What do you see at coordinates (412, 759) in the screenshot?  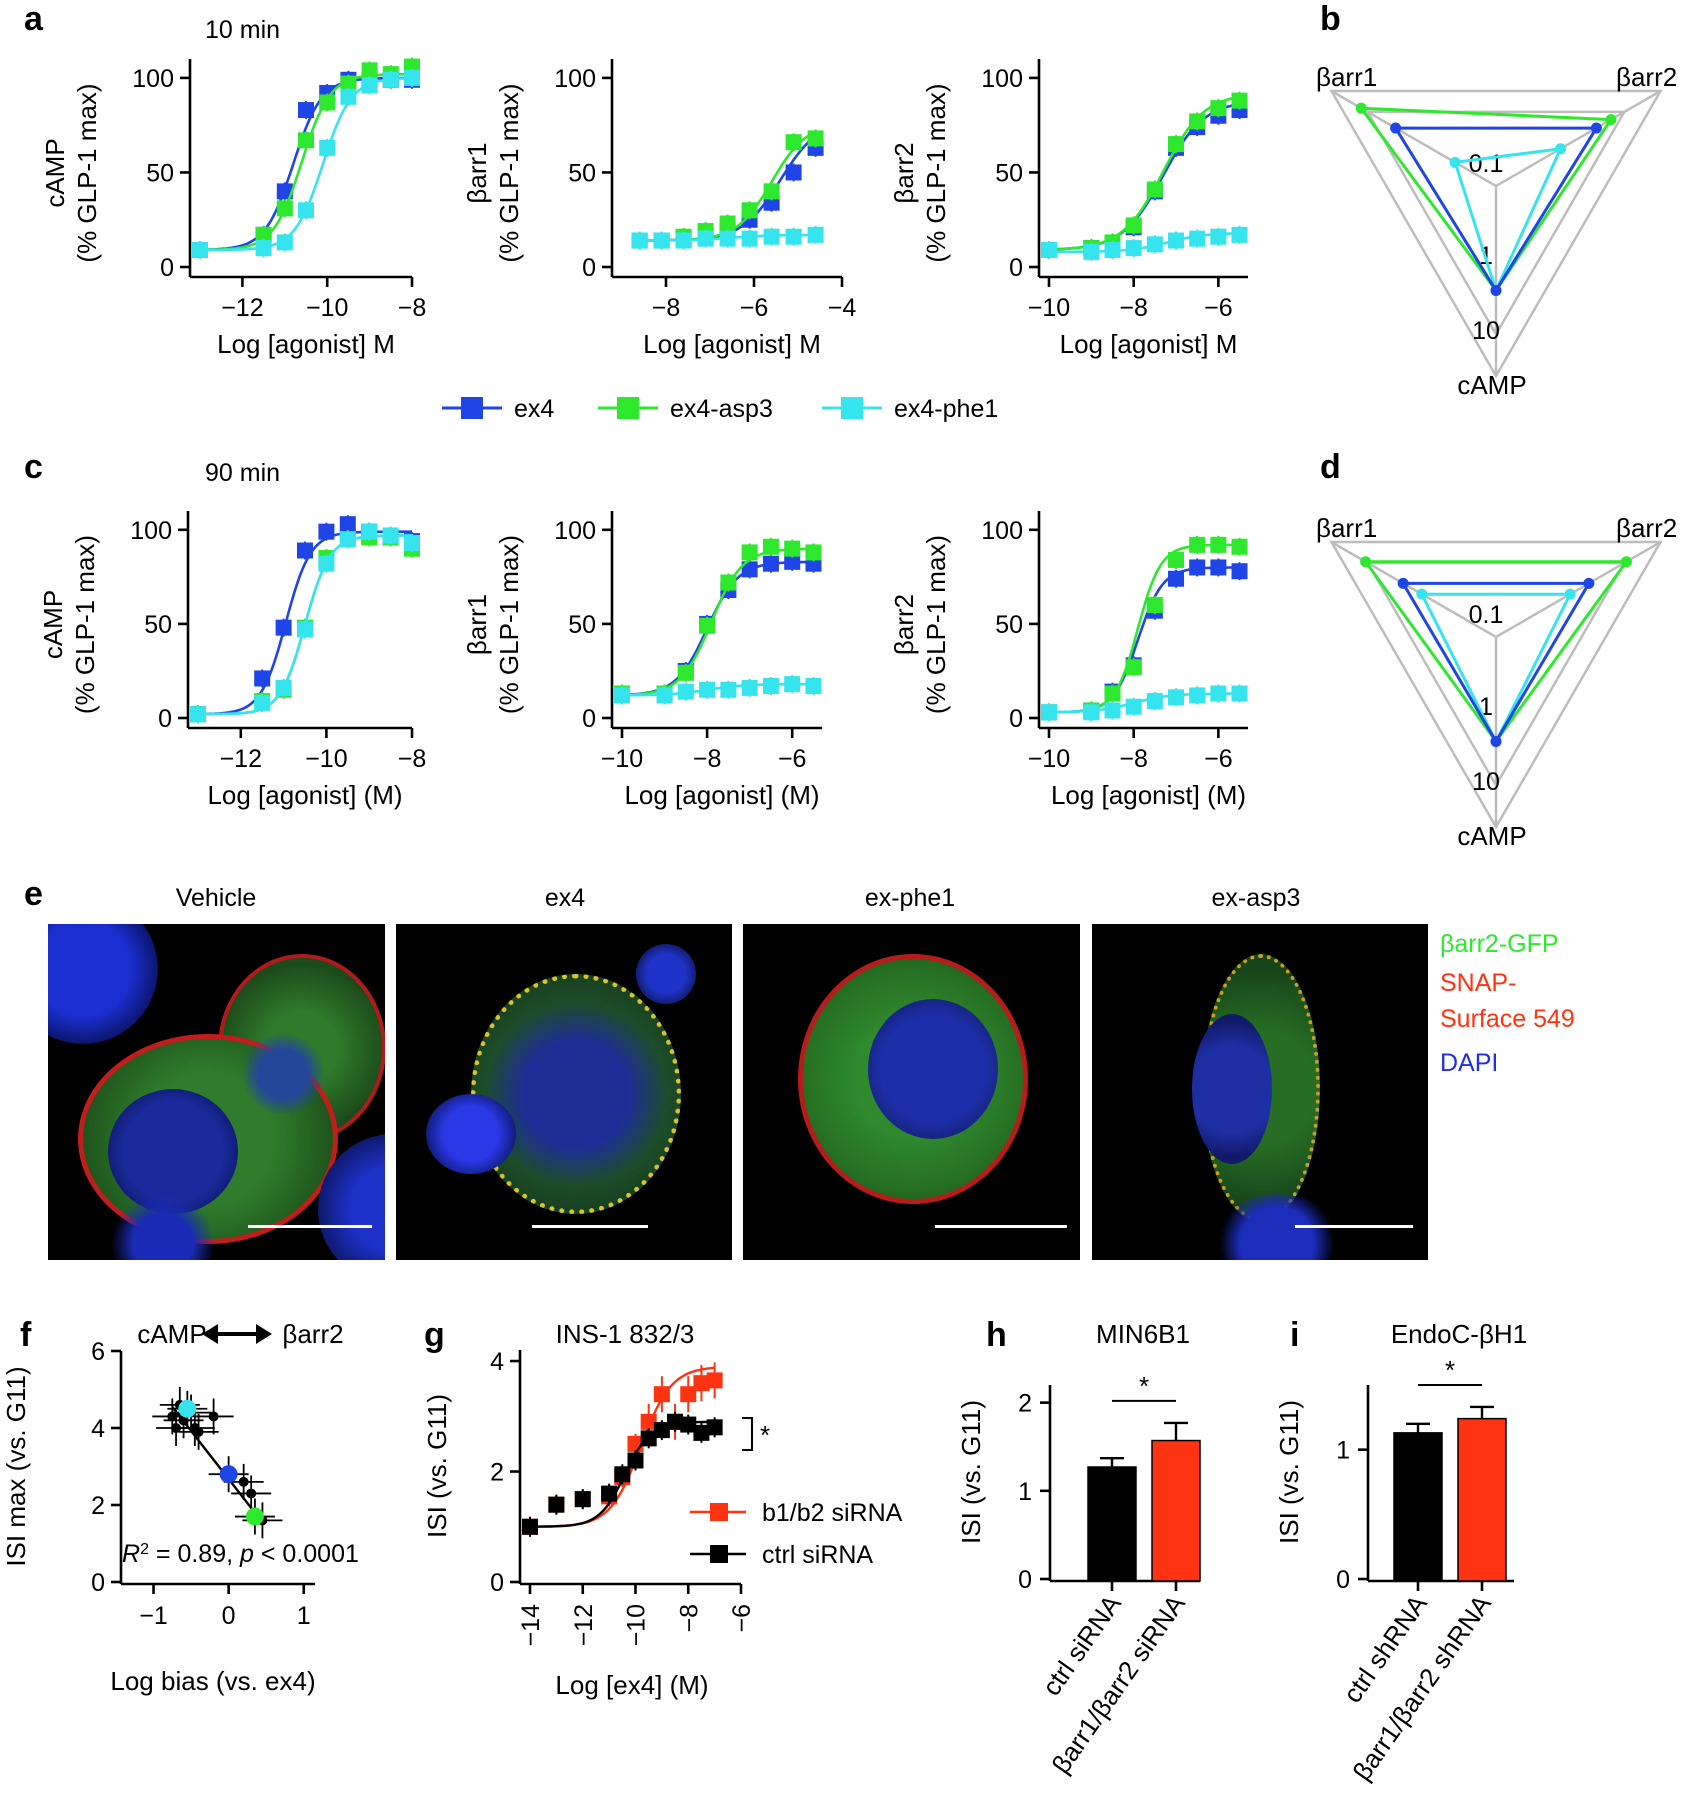 I see `x-tick-label: −8` at bounding box center [412, 759].